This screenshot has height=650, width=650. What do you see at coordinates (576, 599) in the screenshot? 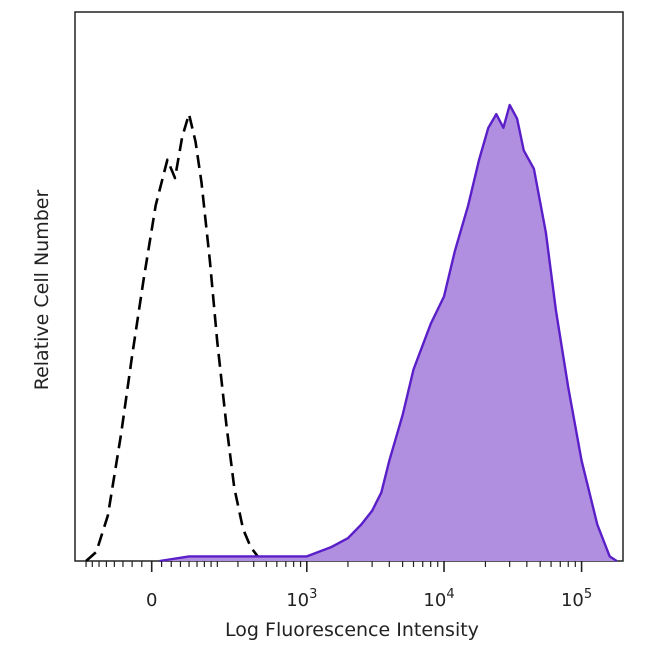
I see `x-tick-label: 10⁵` at bounding box center [576, 599].